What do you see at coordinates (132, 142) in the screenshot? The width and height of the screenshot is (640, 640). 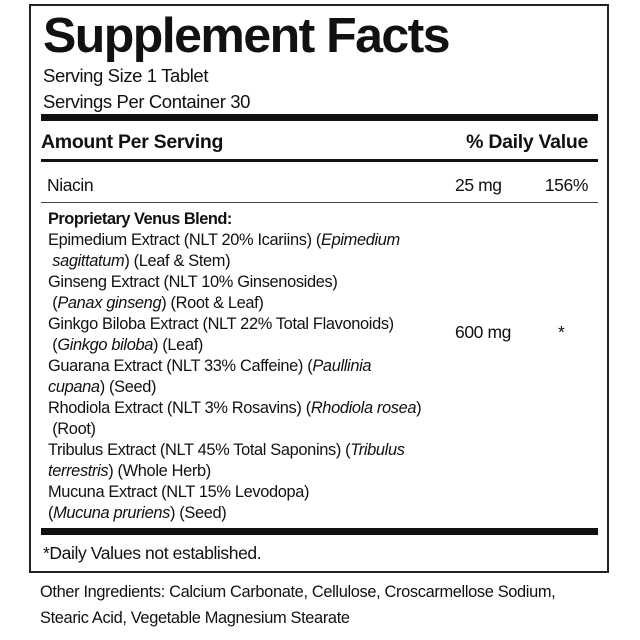 I see `amount-per-serving-header: Amount Per Serving` at bounding box center [132, 142].